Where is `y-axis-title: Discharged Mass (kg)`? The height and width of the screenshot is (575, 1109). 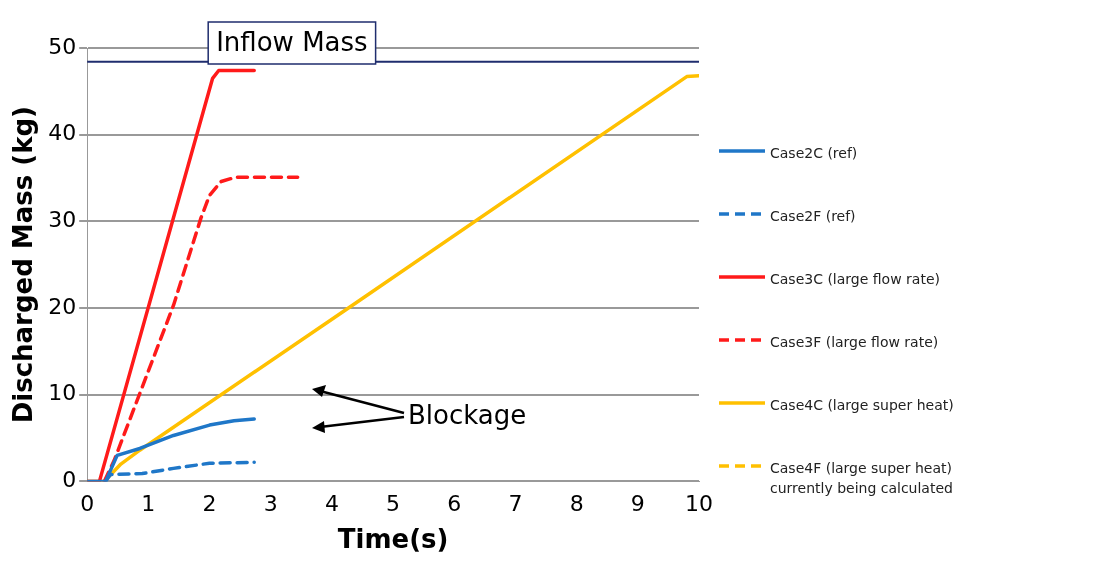
y-axis-title: Discharged Mass (kg) is located at coordinates (23, 265).